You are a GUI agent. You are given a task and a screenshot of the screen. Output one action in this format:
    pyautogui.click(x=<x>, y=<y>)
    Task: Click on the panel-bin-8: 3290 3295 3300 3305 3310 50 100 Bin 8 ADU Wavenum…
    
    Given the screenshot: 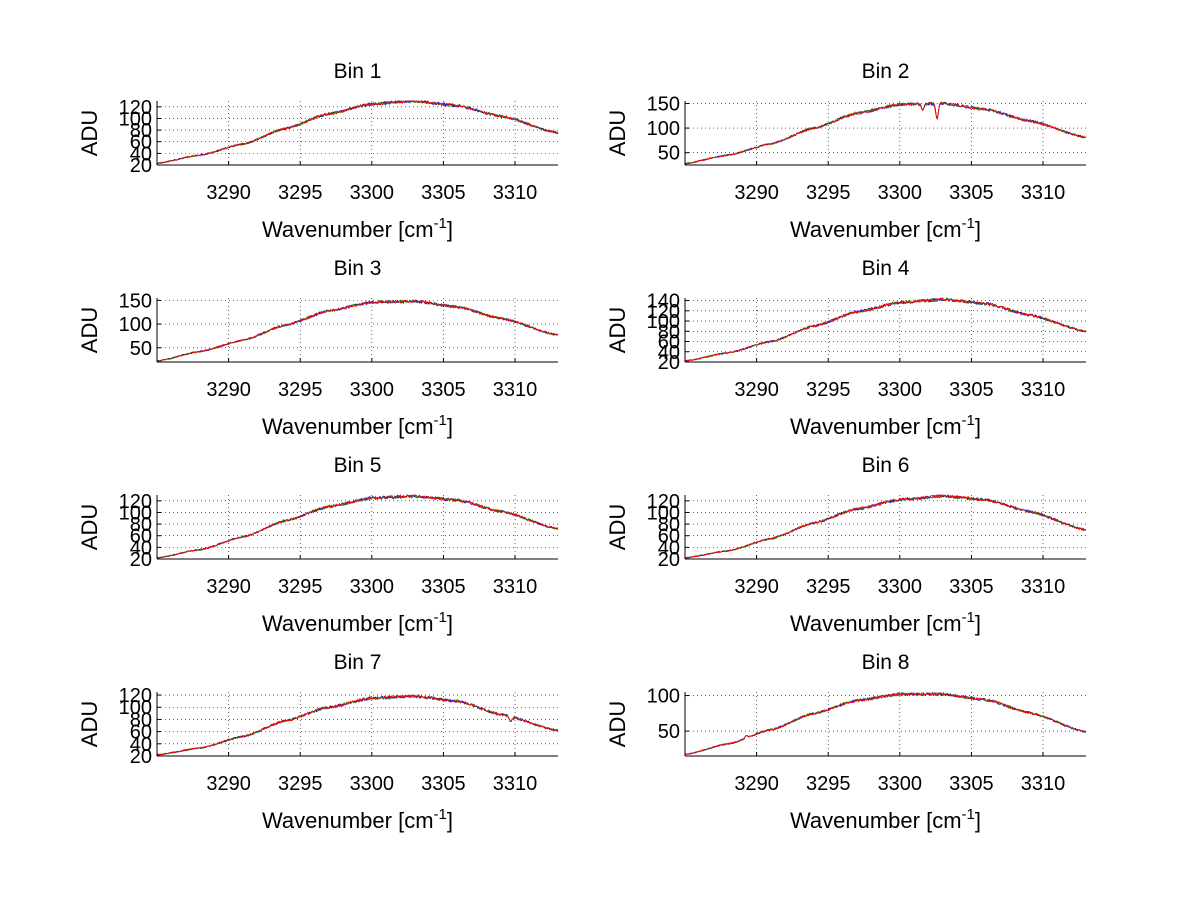 What is the action you would take?
    pyautogui.click(x=846, y=742)
    